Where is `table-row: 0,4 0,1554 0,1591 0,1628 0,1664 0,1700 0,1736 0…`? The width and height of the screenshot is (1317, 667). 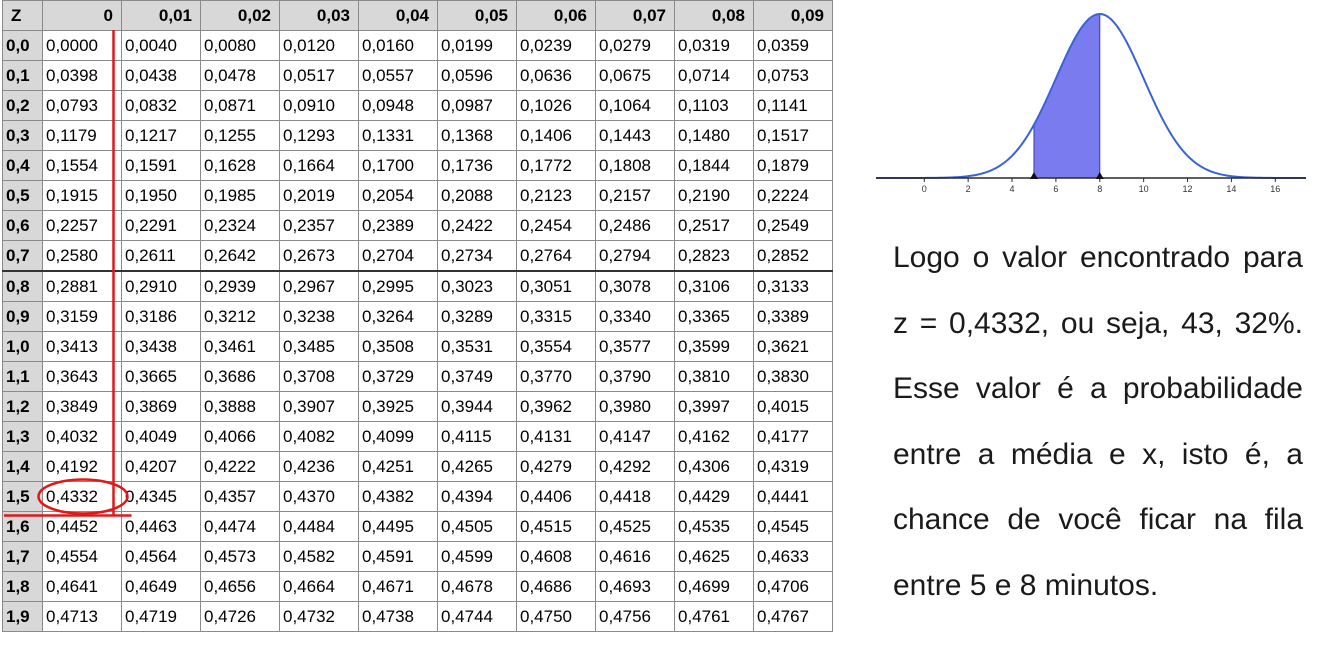 table-row: 0,4 0,1554 0,1591 0,1628 0,1664 0,1700 0,1736 0… is located at coordinates (417, 165).